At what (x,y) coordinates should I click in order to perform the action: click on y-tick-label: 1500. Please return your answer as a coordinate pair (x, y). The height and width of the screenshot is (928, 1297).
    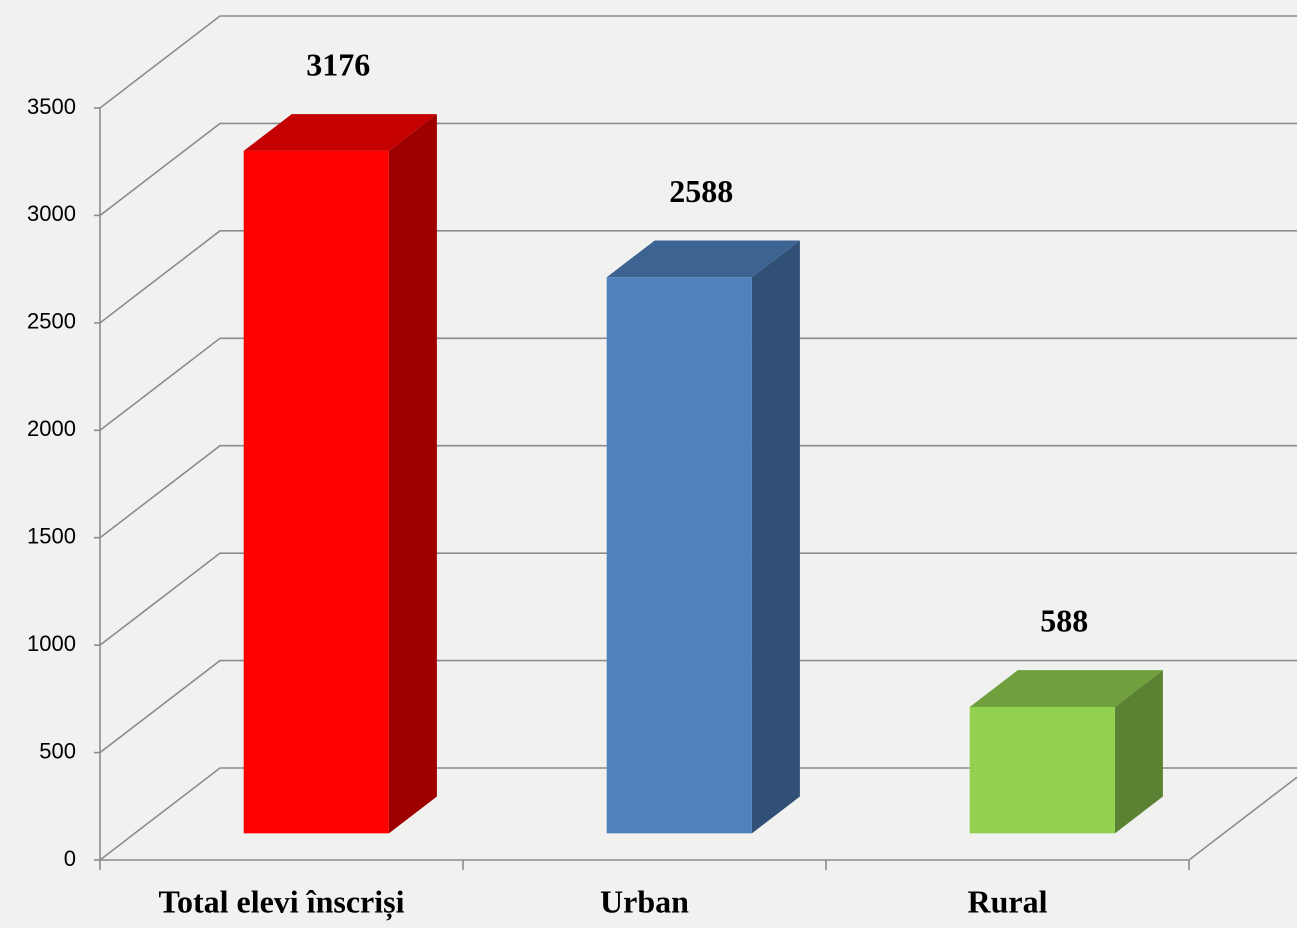
    Looking at the image, I should click on (51, 536).